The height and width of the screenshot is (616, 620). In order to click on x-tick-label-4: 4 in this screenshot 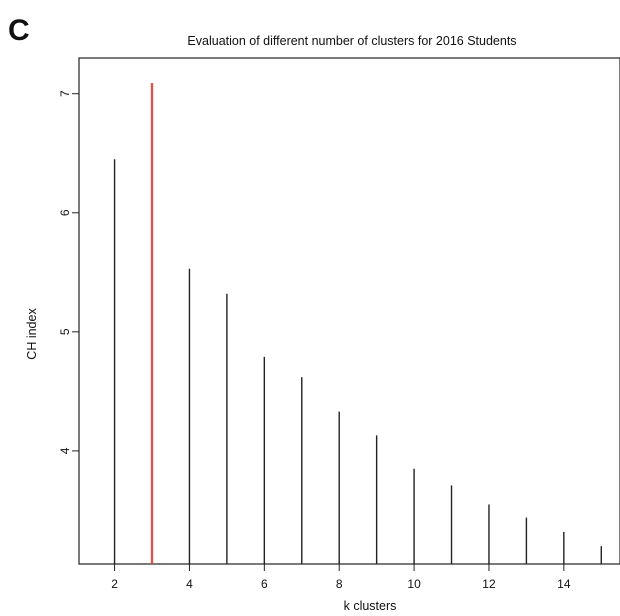, I will do `click(189, 584)`.